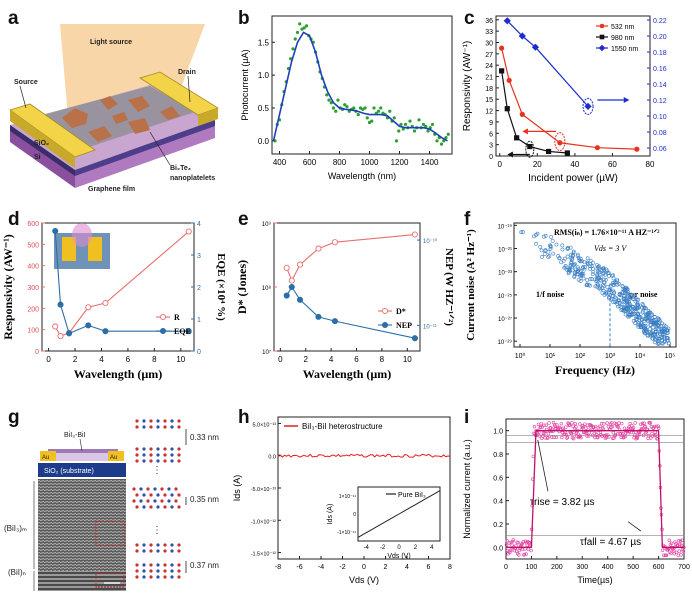 The height and width of the screenshot is (593, 692). Describe the element at coordinates (660, 101) in the screenshot. I see `y2-tick-label: 0.12` at that location.